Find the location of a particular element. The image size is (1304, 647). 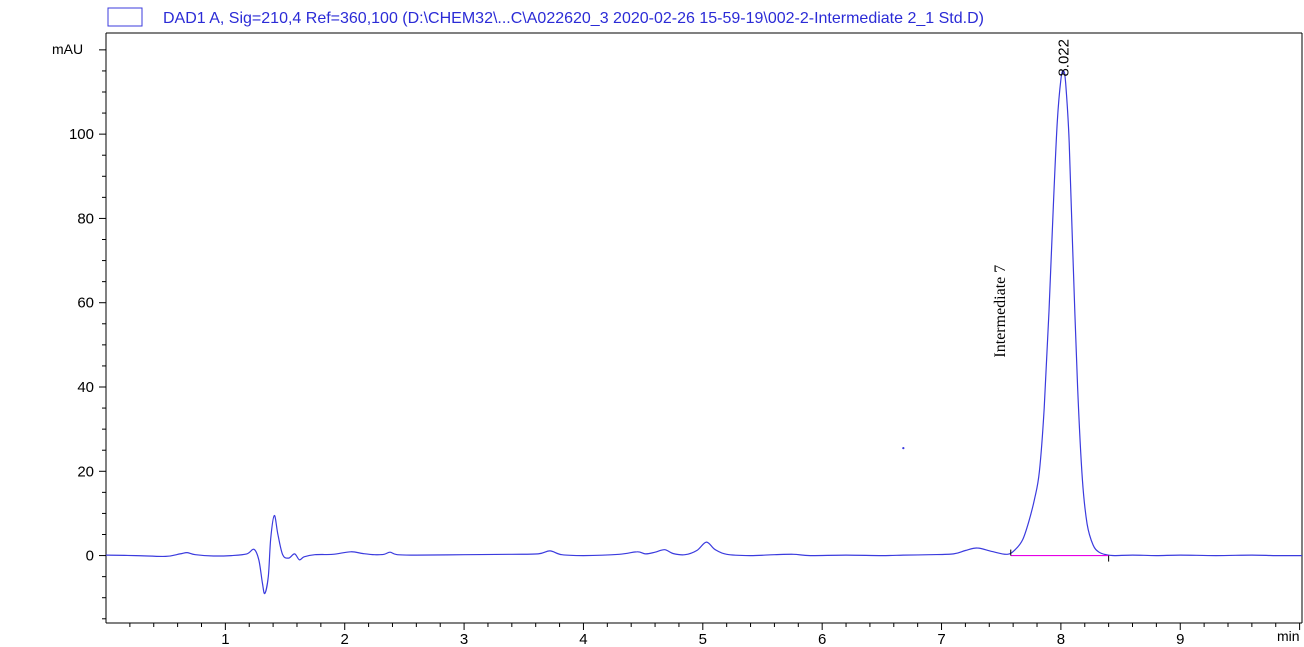

y-tick-label: 40 is located at coordinates (85, 387).